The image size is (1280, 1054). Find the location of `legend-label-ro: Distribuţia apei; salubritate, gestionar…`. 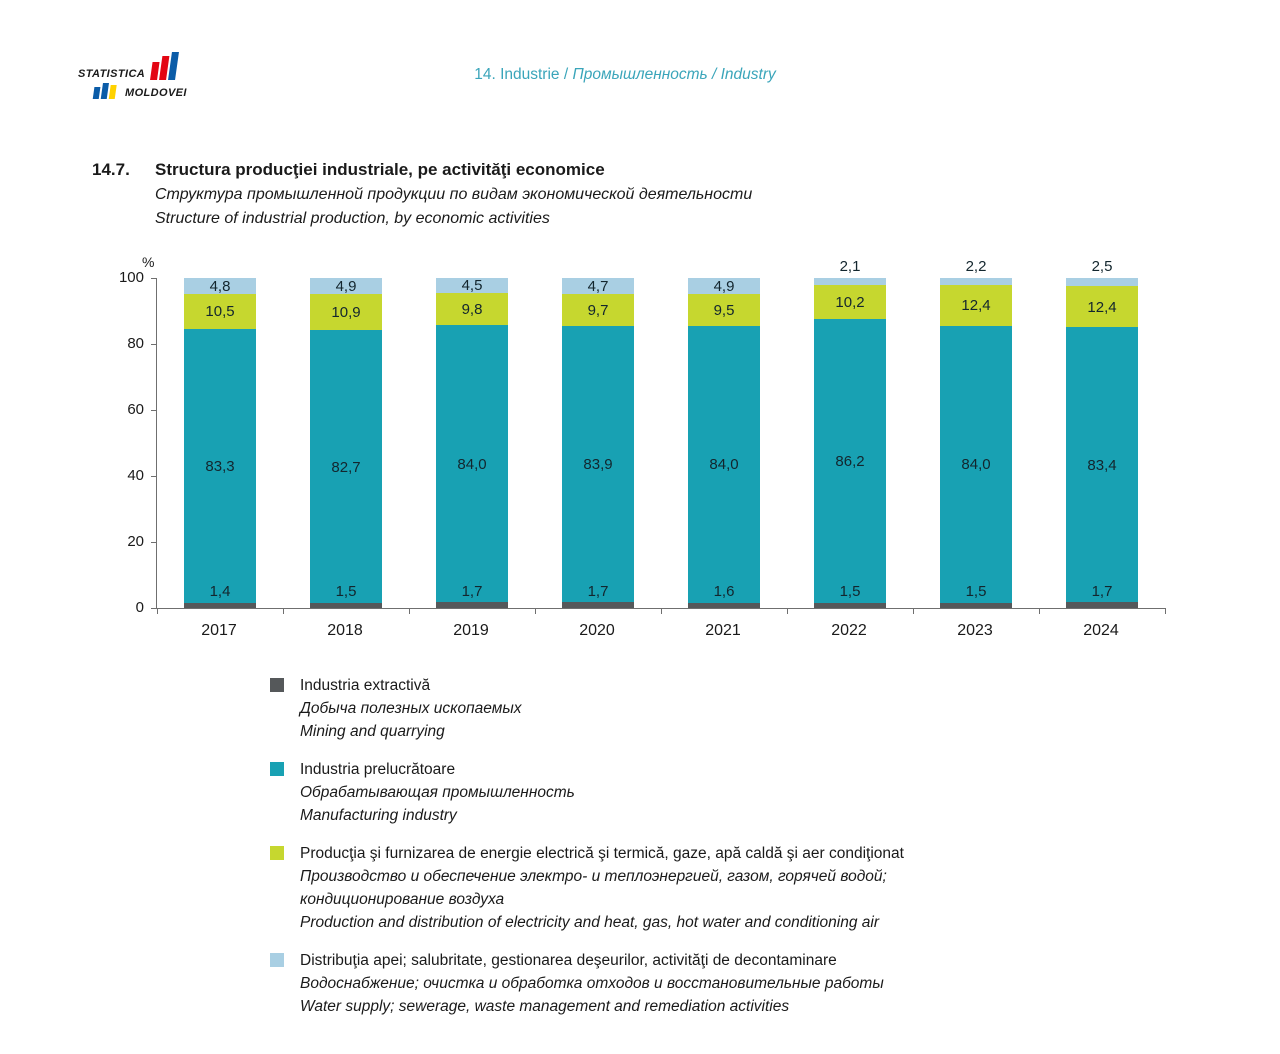

legend-label-ro: Distribuţia apei; salubritate, gestionar… is located at coordinates (568, 960).